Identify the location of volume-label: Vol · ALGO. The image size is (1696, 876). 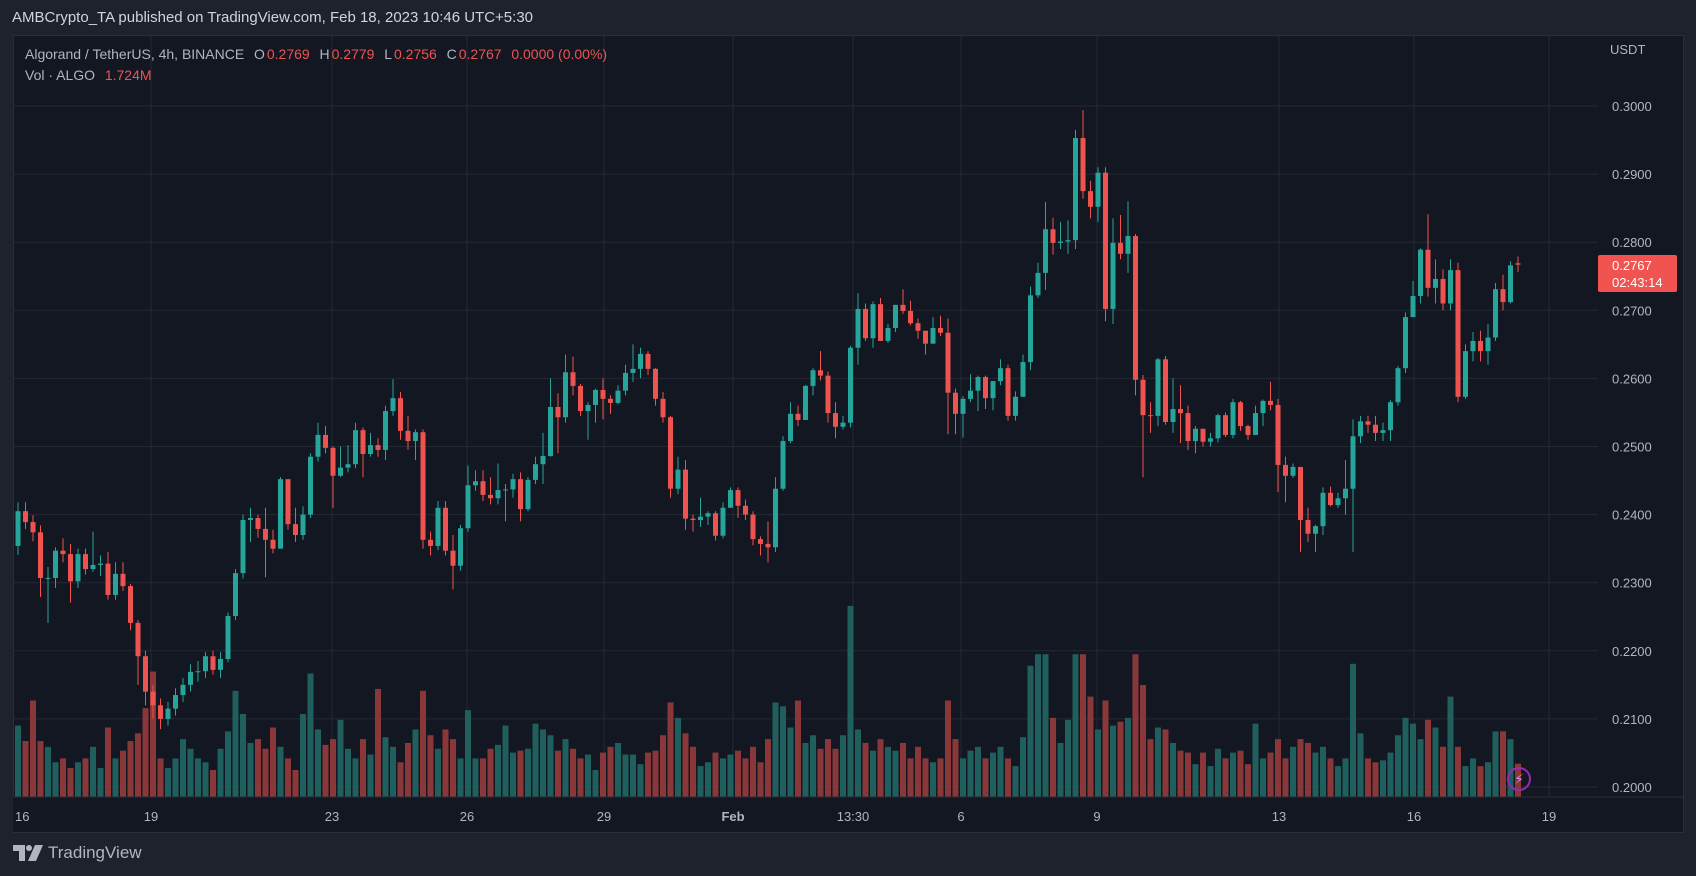
(60, 75).